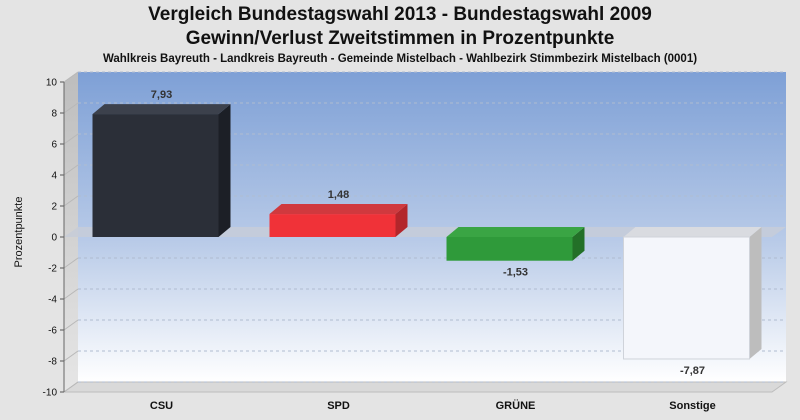 This screenshot has height=420, width=800. I want to click on x-tick-label: CSU, so click(161, 406).